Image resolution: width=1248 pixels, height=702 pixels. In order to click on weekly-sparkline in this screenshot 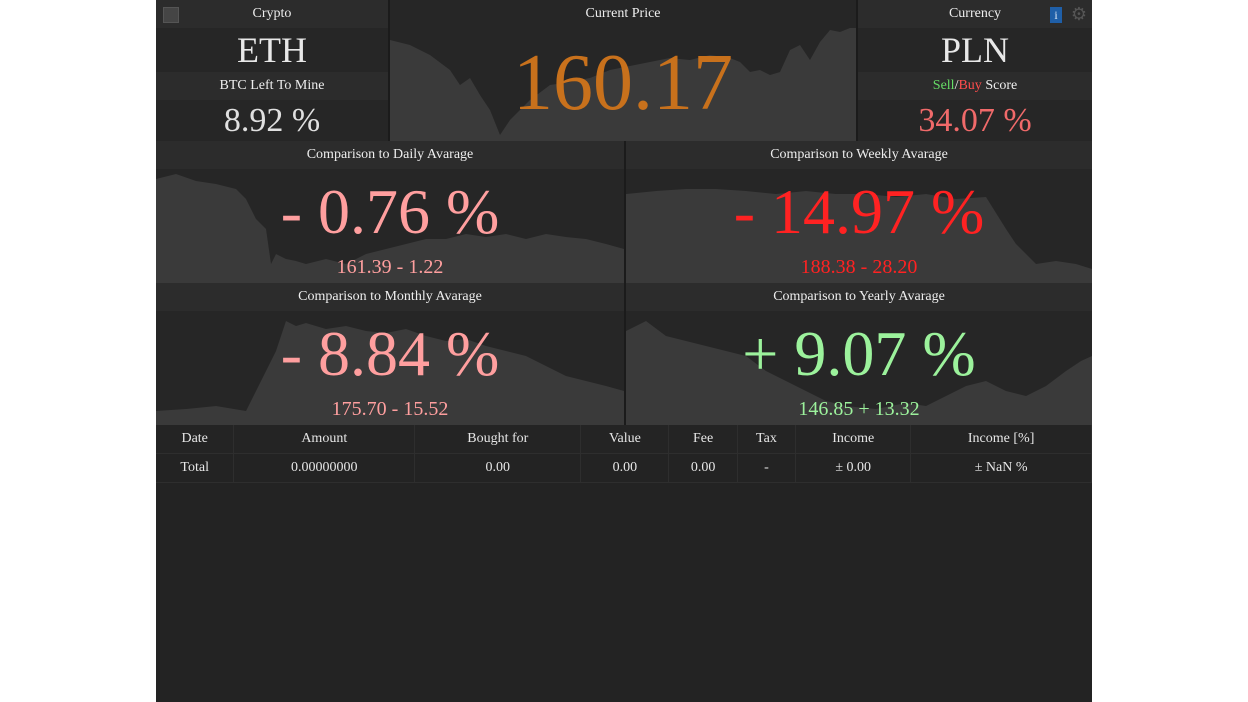, I will do `click(859, 236)`.